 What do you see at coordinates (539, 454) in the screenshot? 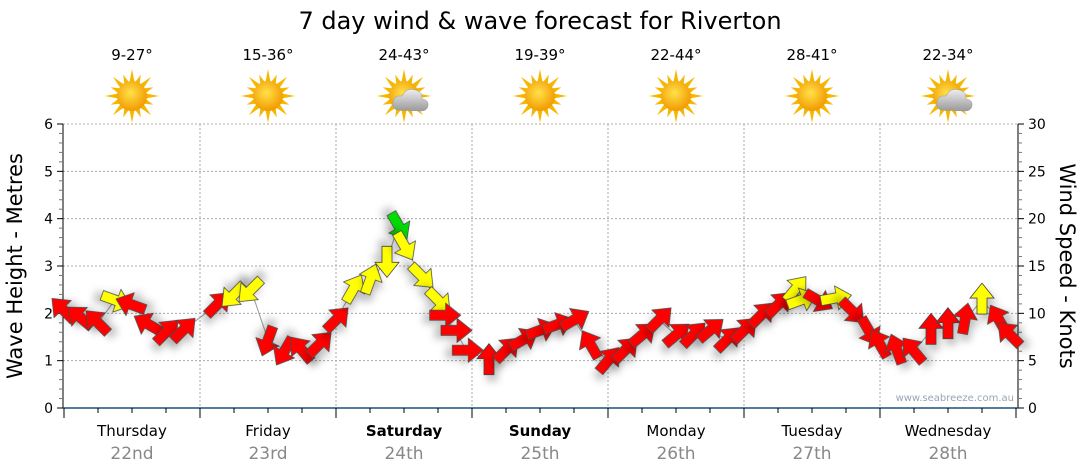
I see `date-label: 25th` at bounding box center [539, 454].